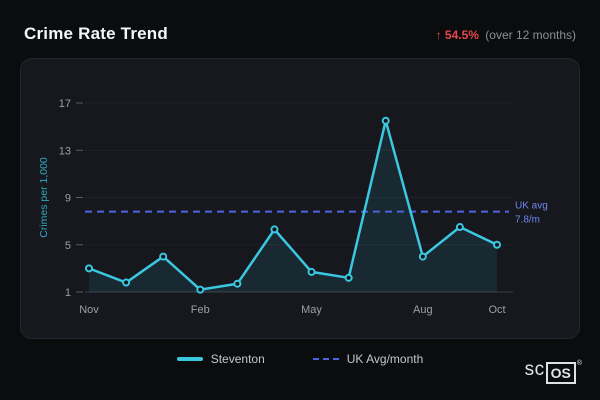  I want to click on trend-stat: ↑ 54.5% (over 12 months), so click(506, 35).